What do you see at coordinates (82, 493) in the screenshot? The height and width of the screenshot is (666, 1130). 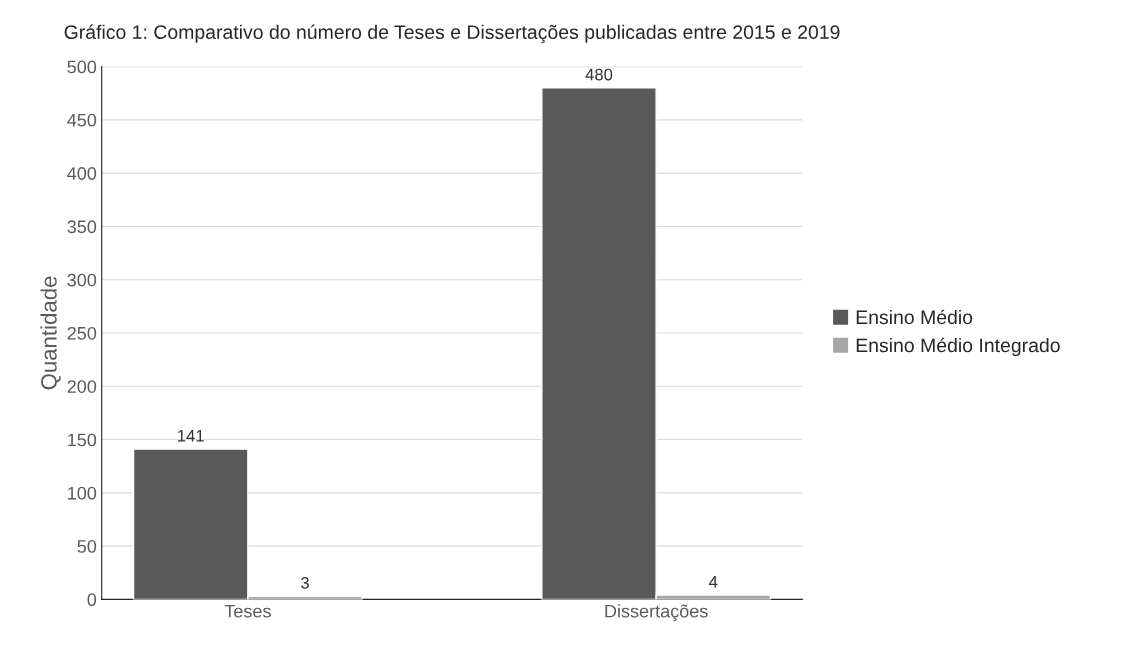 I see `y-tick-label: 100` at bounding box center [82, 493].